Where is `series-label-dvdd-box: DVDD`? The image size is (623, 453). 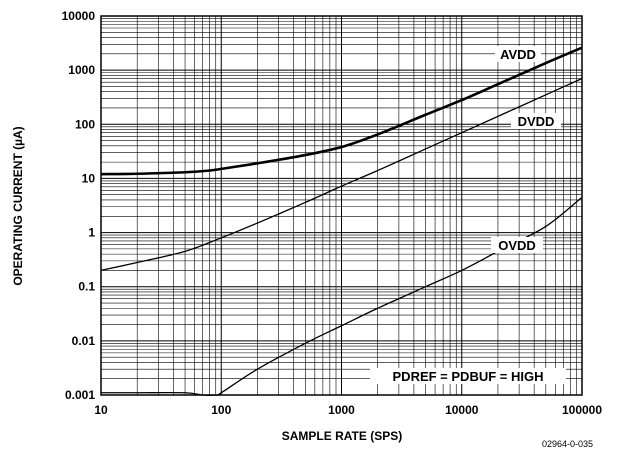 series-label-dvdd-box: DVDD is located at coordinates (536, 121).